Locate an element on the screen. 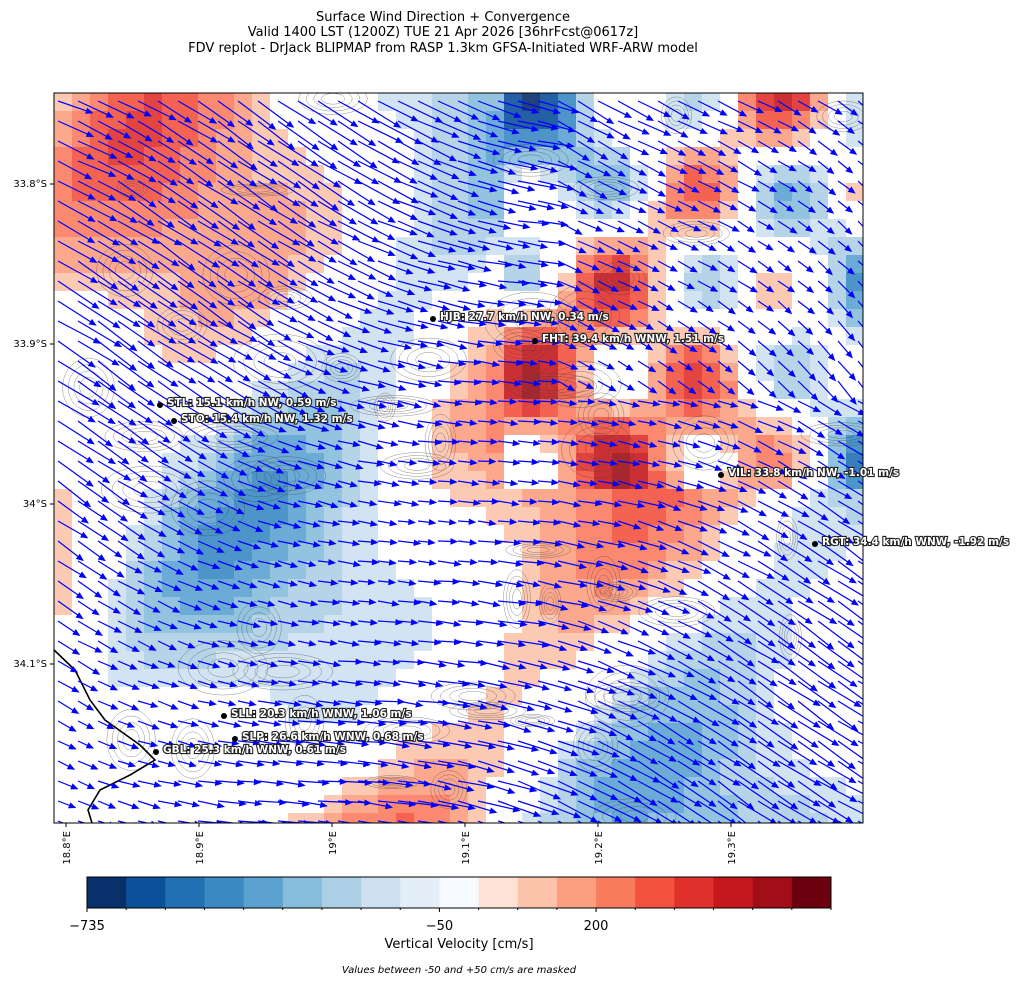 The image size is (1030, 988). lon-tick-label: 19.1°E is located at coordinates (466, 848).